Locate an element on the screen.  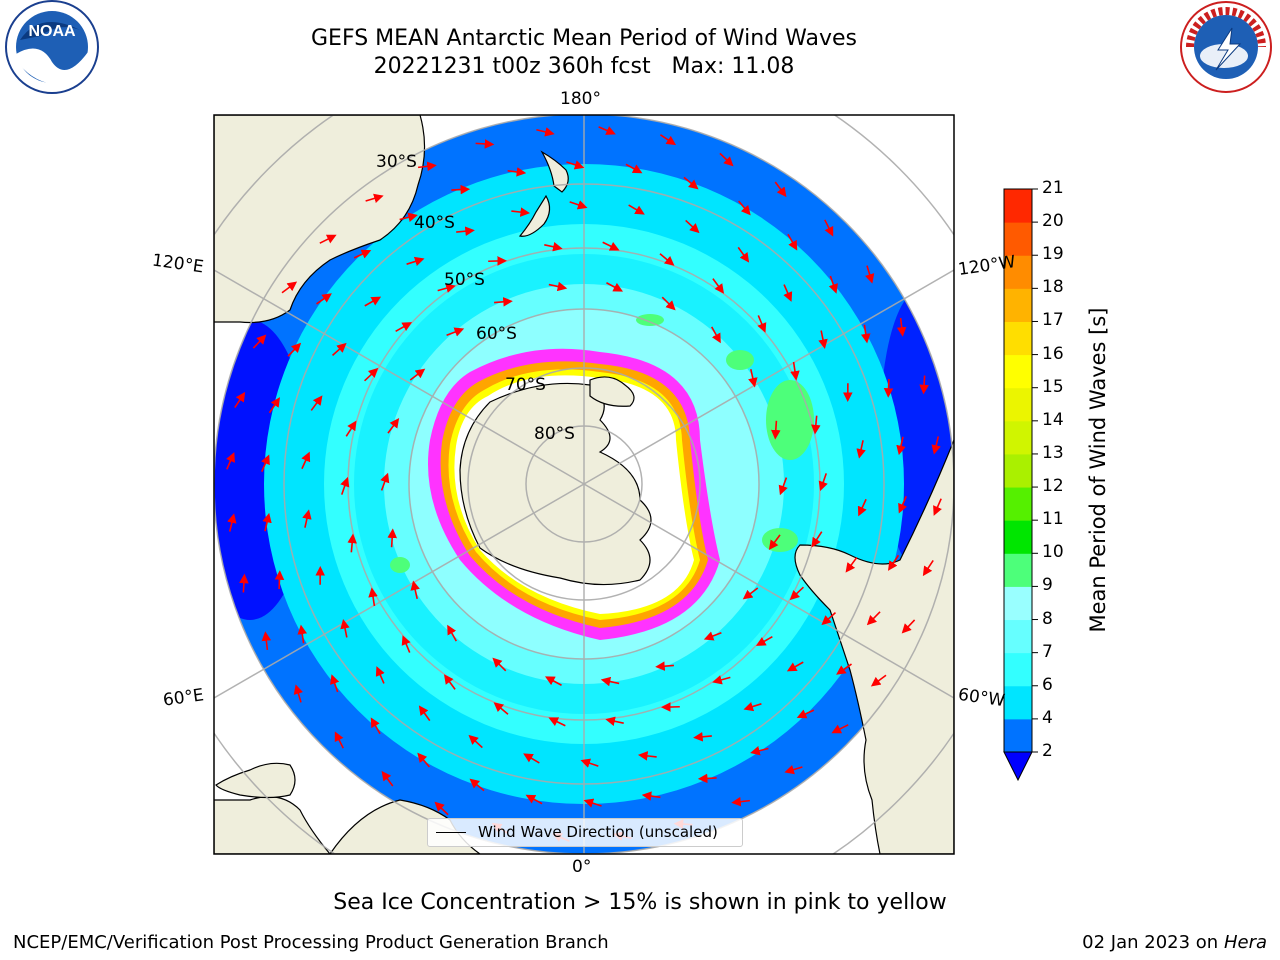
colorbar-tick-label: 8 is located at coordinates (1047, 618).